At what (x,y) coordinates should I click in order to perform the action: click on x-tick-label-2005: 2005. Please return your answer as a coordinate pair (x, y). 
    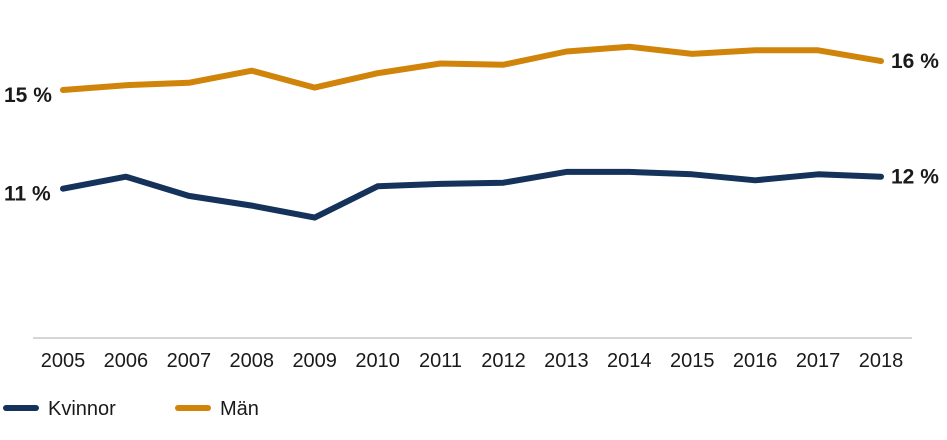
    Looking at the image, I should click on (63, 361).